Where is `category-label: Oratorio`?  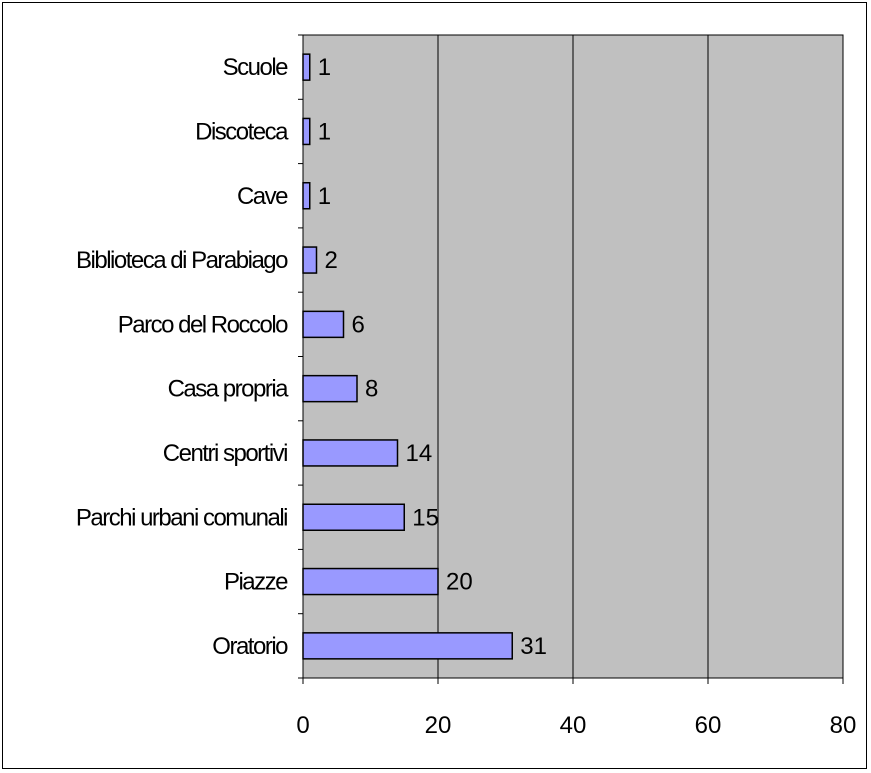
category-label: Oratorio is located at coordinates (250, 646).